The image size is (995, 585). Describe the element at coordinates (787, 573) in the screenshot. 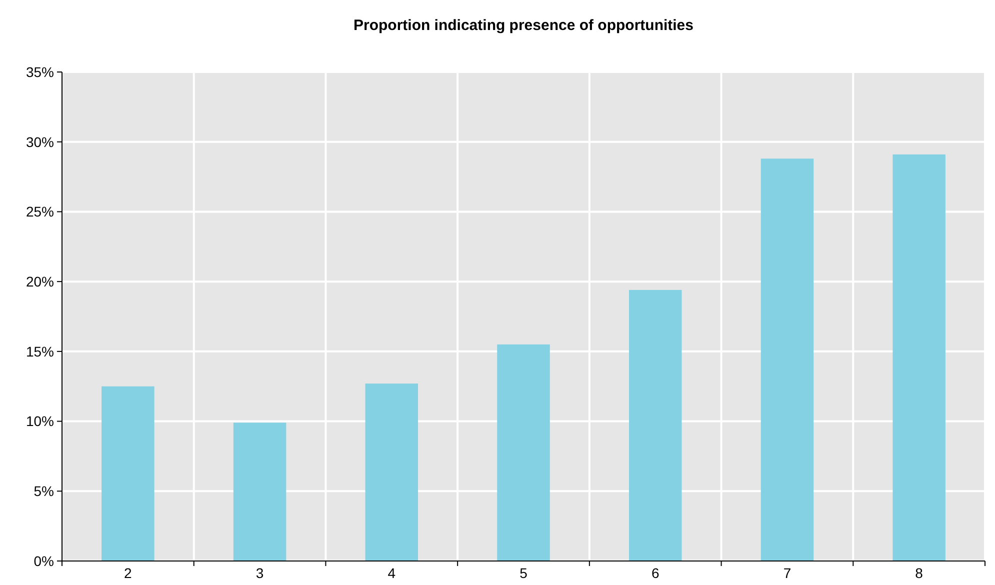

I see `x-tick-label: 7` at that location.